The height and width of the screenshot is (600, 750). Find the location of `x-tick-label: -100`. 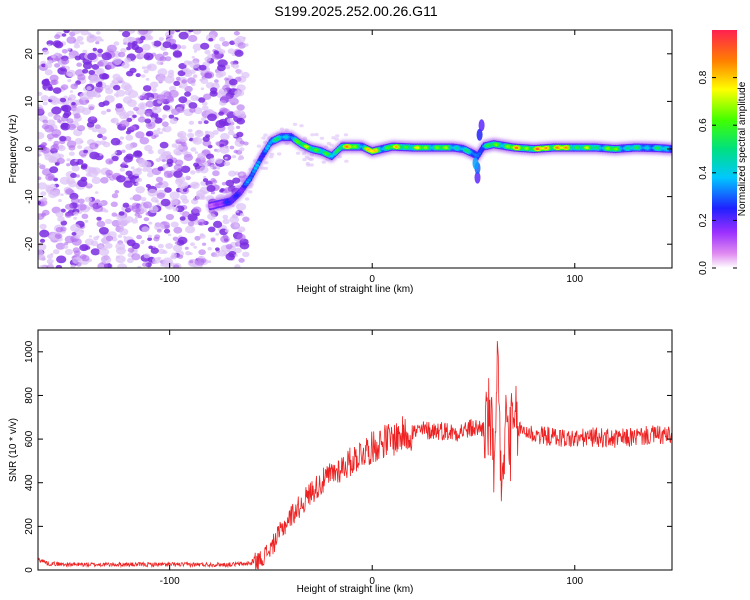

x-tick-label: -100 is located at coordinates (170, 279).